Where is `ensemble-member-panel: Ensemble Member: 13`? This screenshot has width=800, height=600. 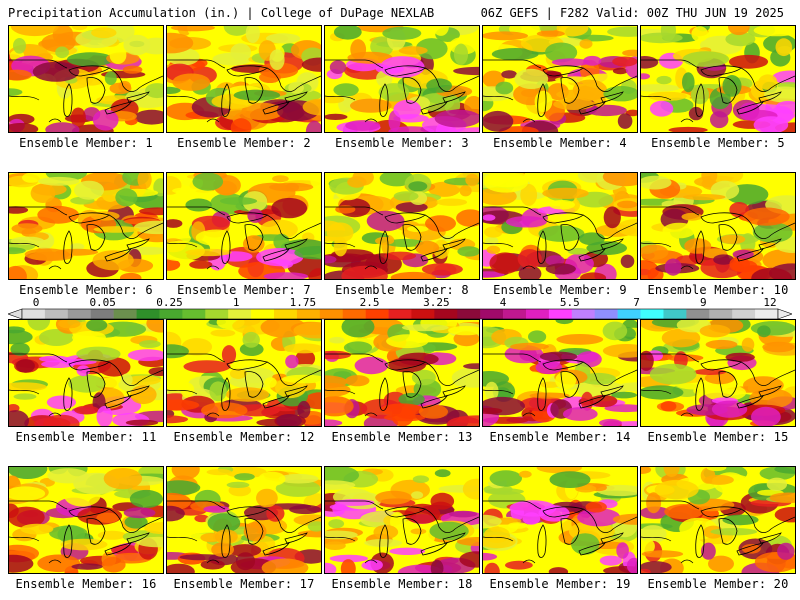
ensemble-member-panel: Ensemble Member: 13 is located at coordinates (402, 381).